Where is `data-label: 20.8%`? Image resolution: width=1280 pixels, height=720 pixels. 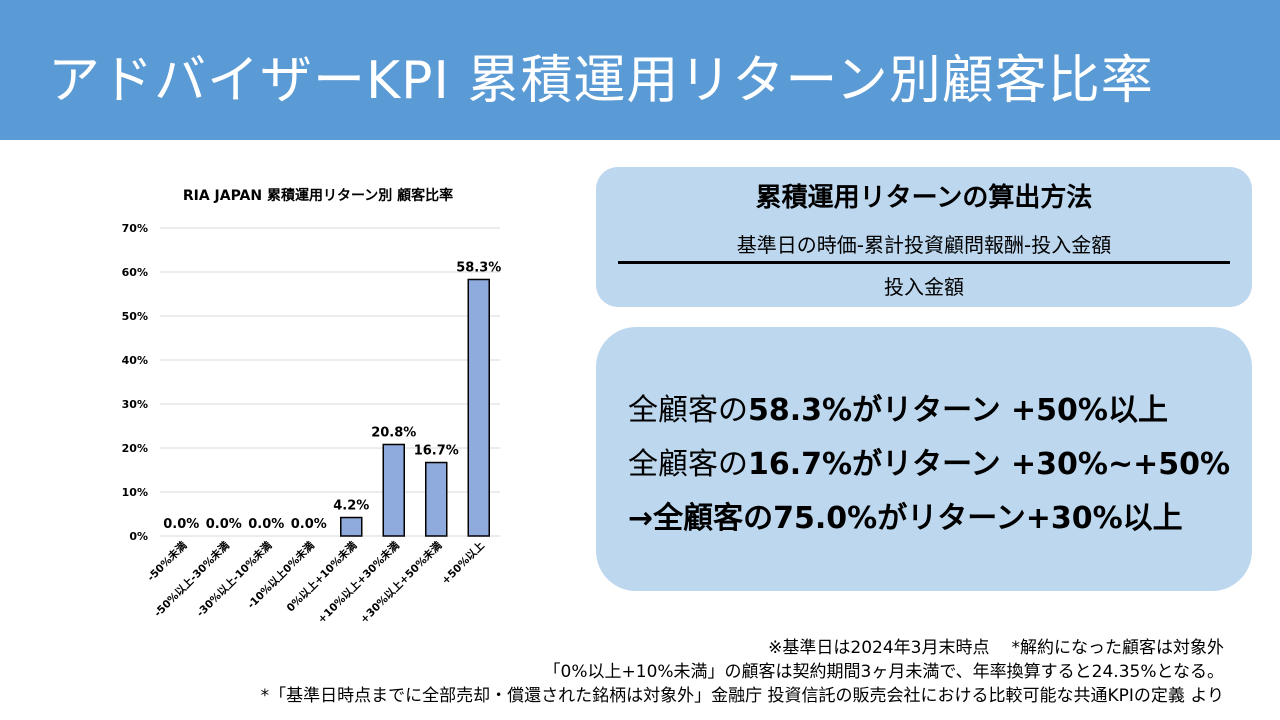 data-label: 20.8% is located at coordinates (393, 432).